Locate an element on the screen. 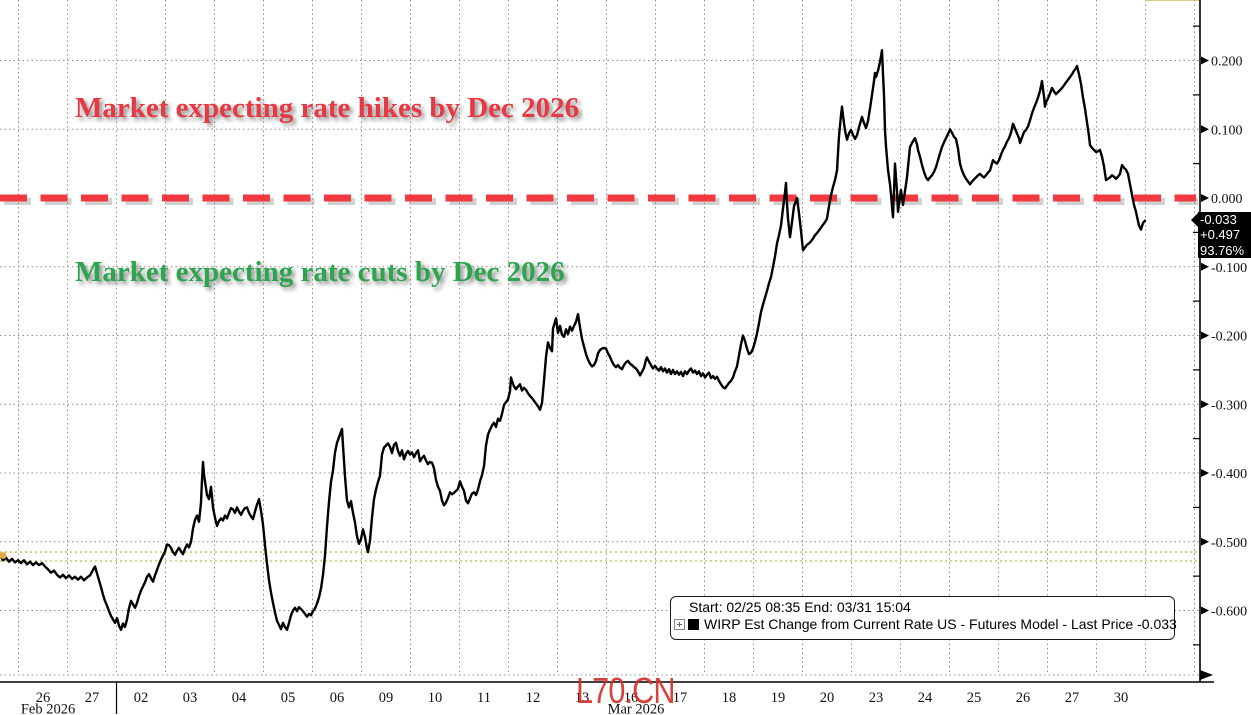 The height and width of the screenshot is (715, 1251). last-price-value: -0.033 is located at coordinates (1218, 219).